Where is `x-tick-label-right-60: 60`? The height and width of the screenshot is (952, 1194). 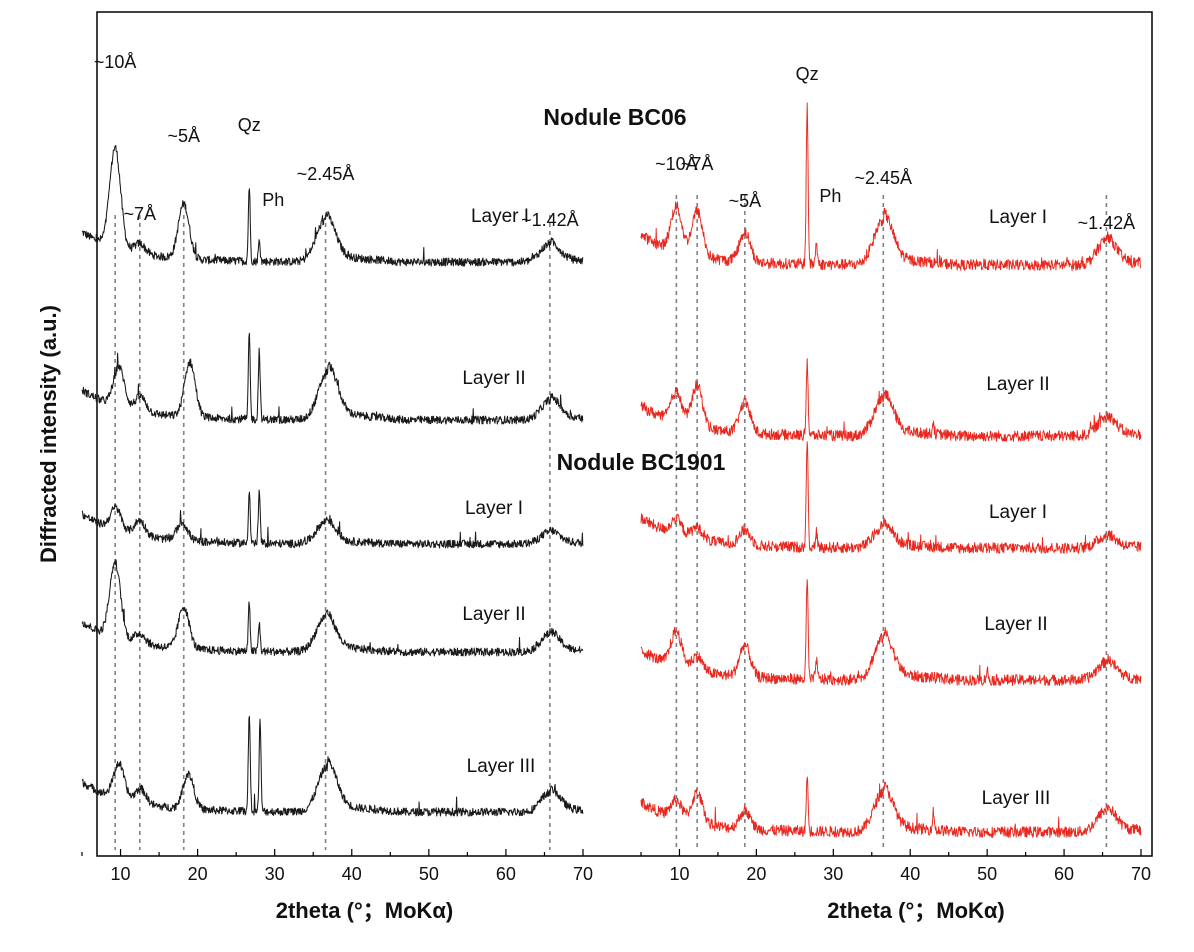
x-tick-label-right-60: 60 is located at coordinates (1064, 874).